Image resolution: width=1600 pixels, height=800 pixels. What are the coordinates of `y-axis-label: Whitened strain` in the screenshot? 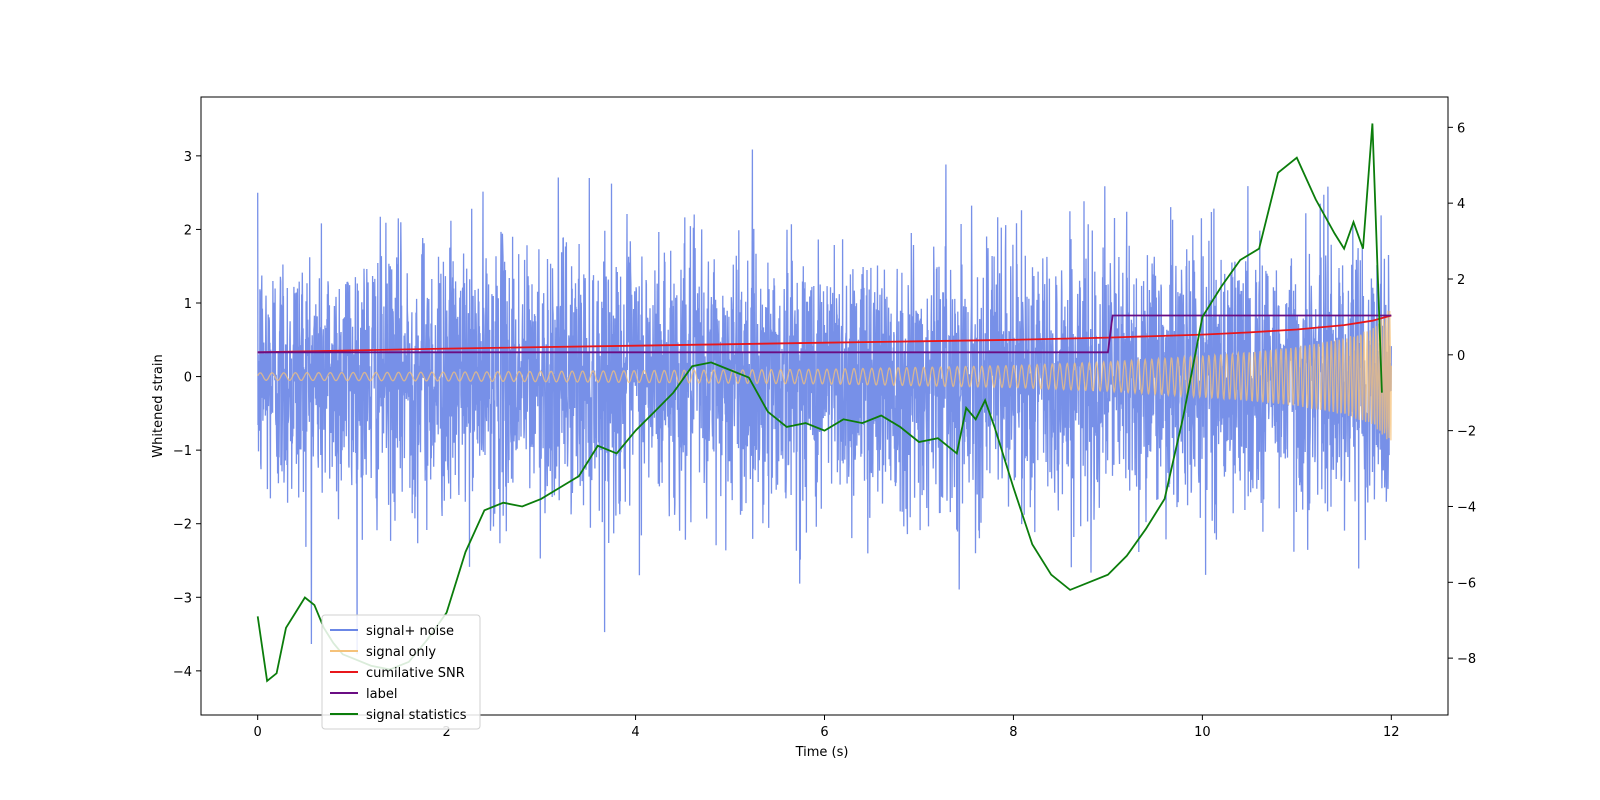 It's located at (158, 405).